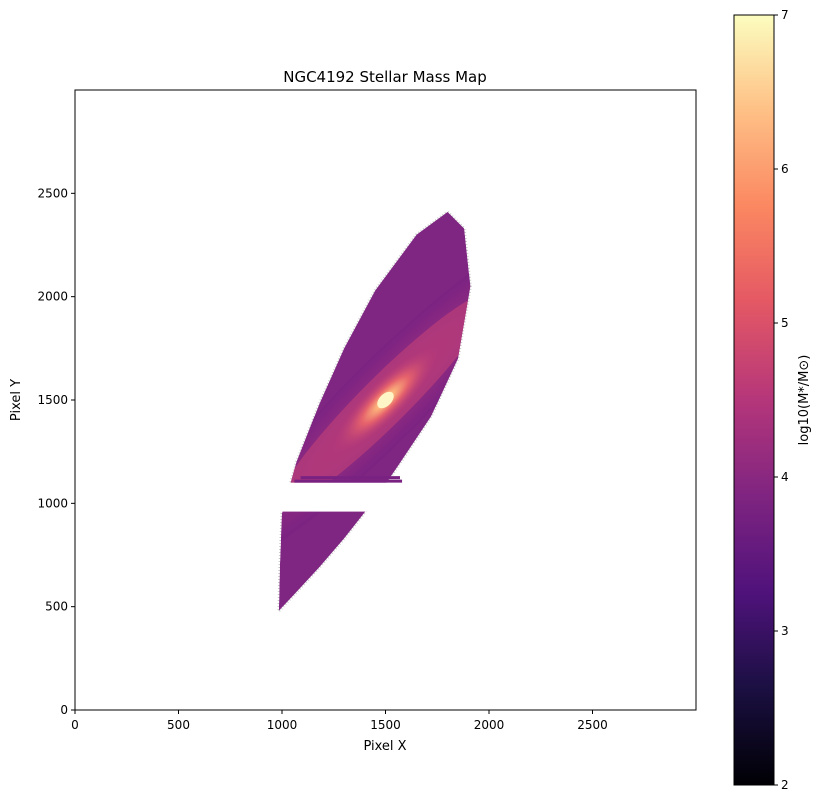 The height and width of the screenshot is (803, 824). What do you see at coordinates (785, 169) in the screenshot?
I see `colorbar-tick-label: 6` at bounding box center [785, 169].